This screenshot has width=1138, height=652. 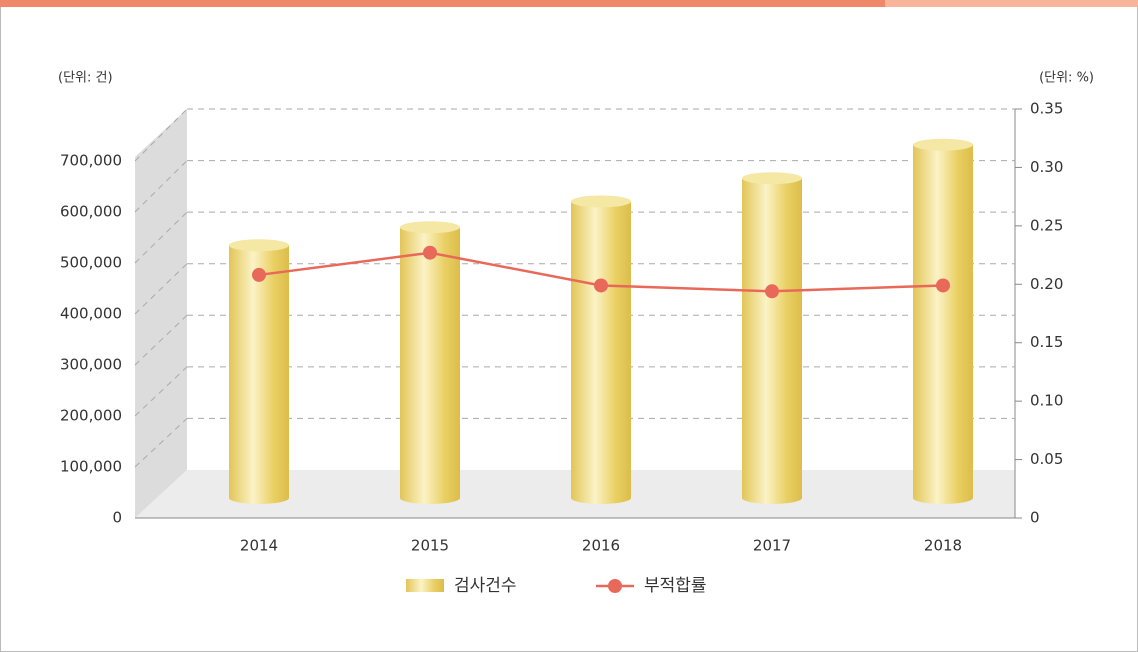 What do you see at coordinates (485, 586) in the screenshot?
I see `legend-label: 검사건수` at bounding box center [485, 586].